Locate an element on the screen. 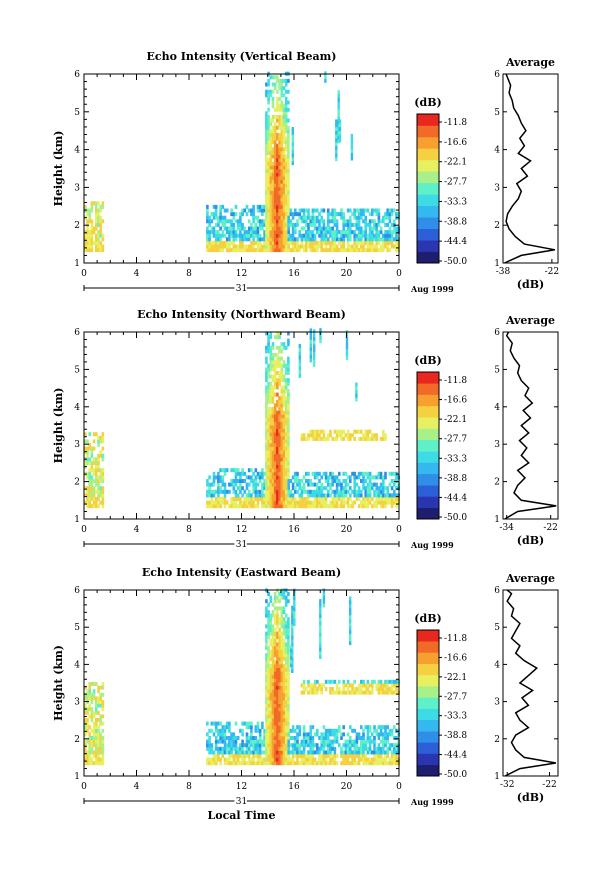  profile-y-tick-label: 1 is located at coordinates (497, 520).